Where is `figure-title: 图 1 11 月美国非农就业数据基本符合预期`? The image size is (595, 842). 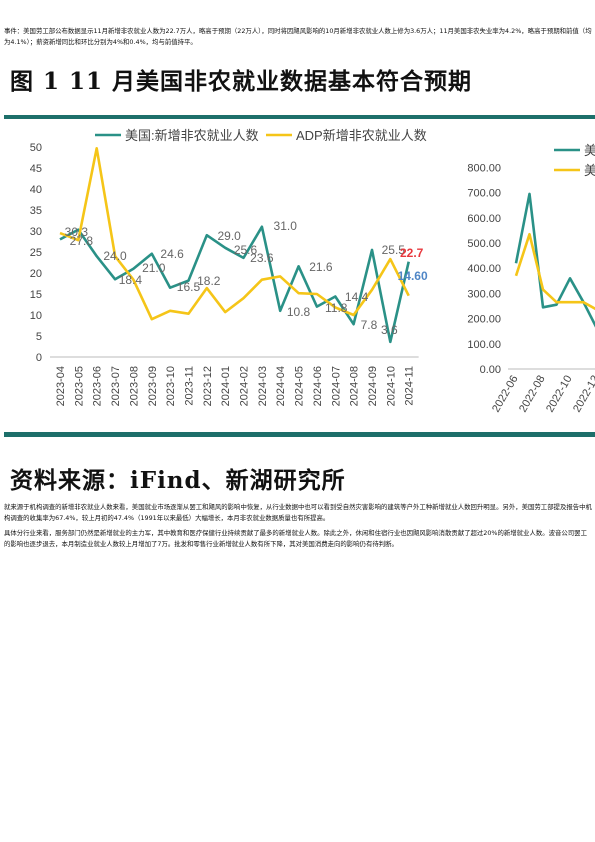
figure-title: 图 1 11 月美国非农就业数据基本符合预期 is located at coordinates (241, 81).